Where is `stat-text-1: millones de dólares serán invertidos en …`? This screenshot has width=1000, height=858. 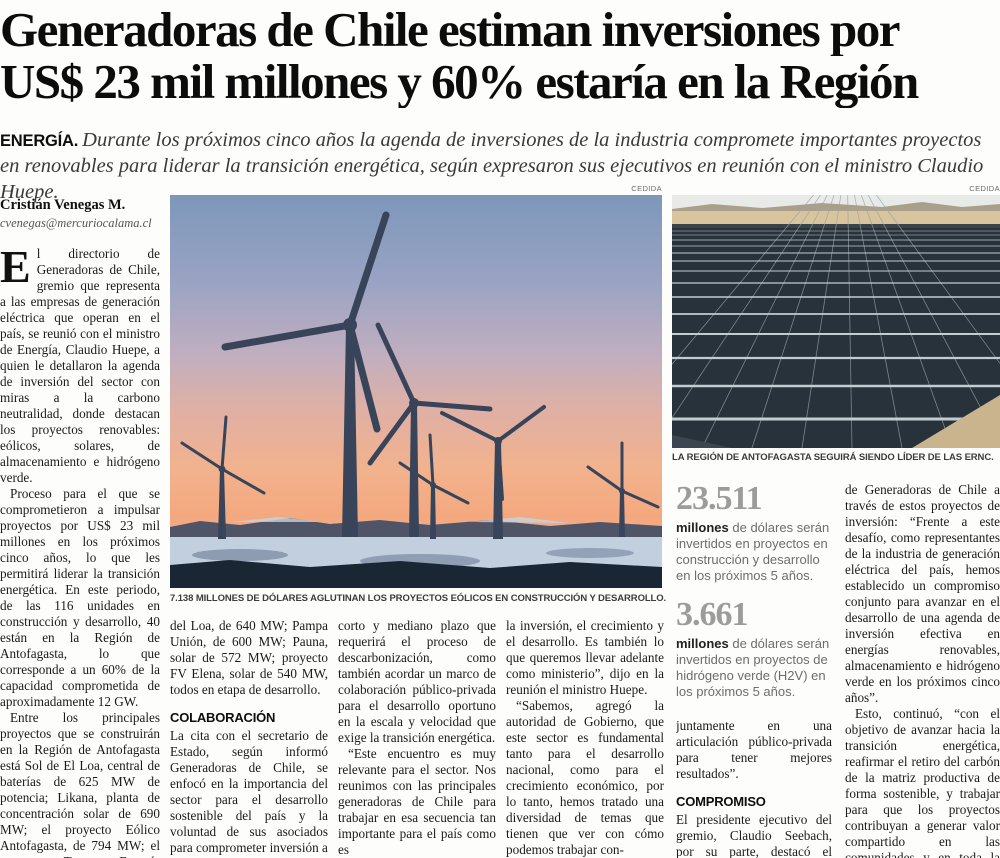 stat-text-1: millones de dólares serán invertidos en … is located at coordinates (753, 551).